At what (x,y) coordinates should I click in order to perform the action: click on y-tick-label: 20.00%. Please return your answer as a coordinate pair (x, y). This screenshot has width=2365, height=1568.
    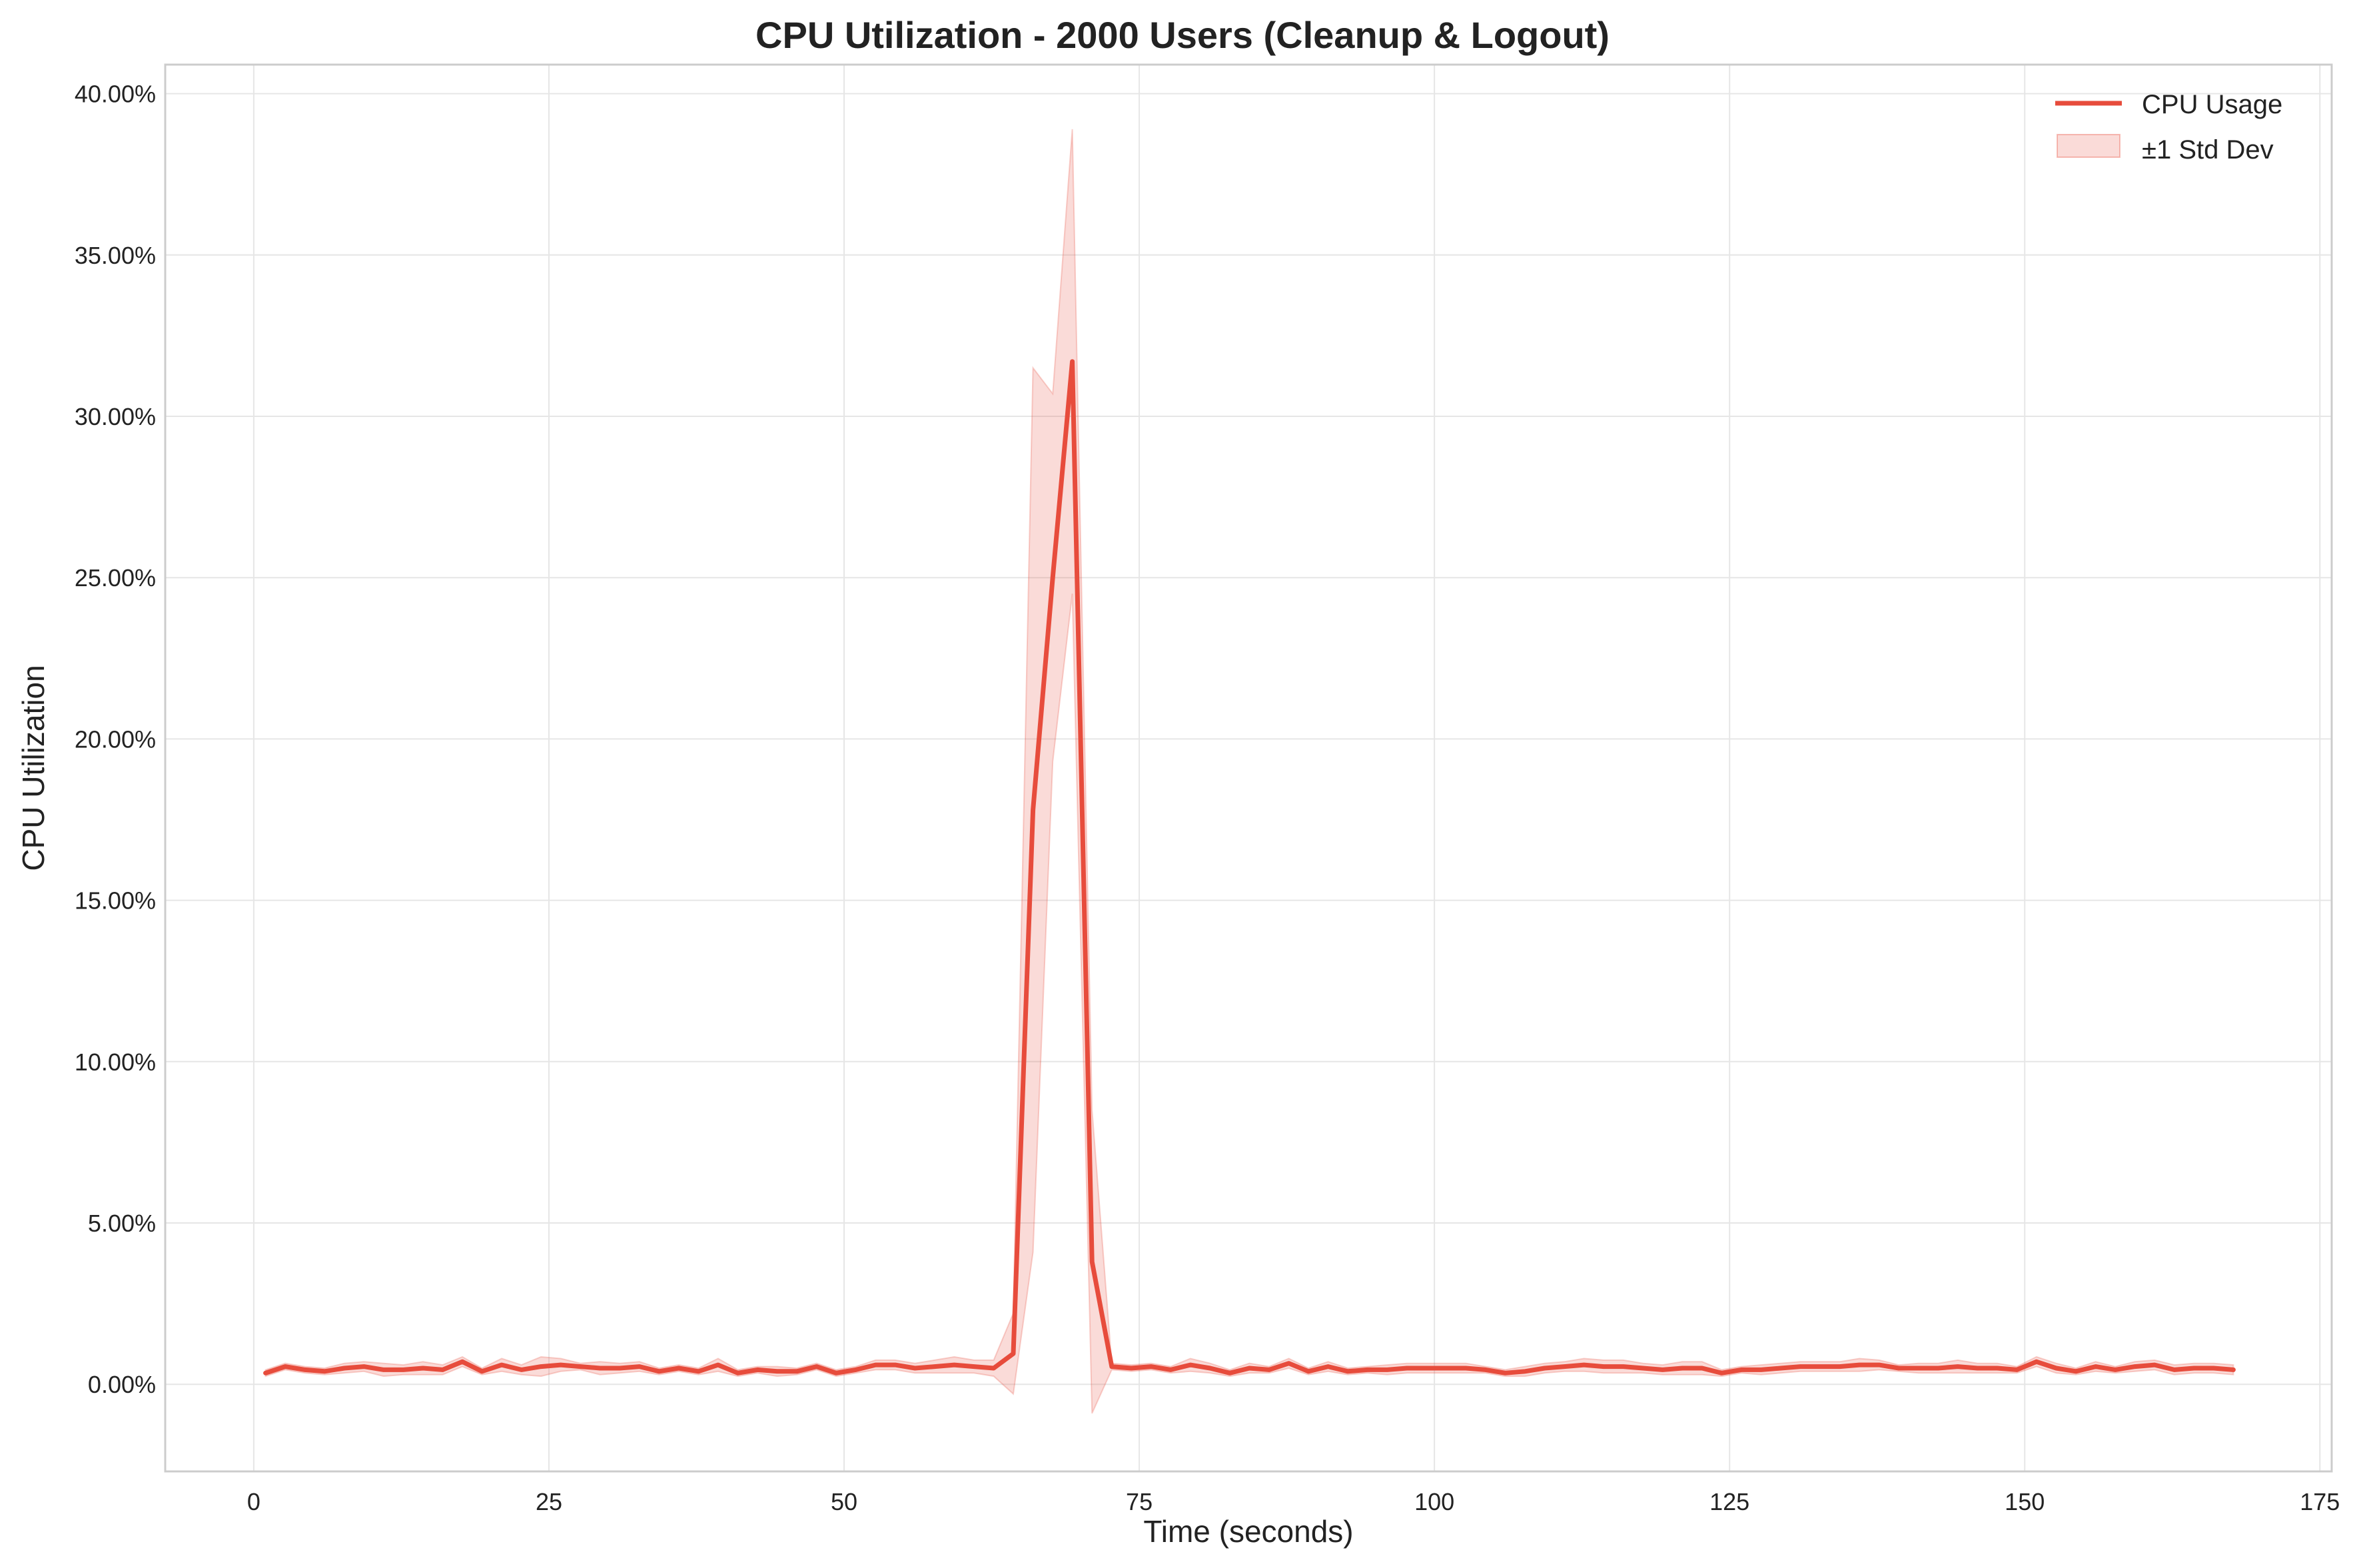
    Looking at the image, I should click on (115, 739).